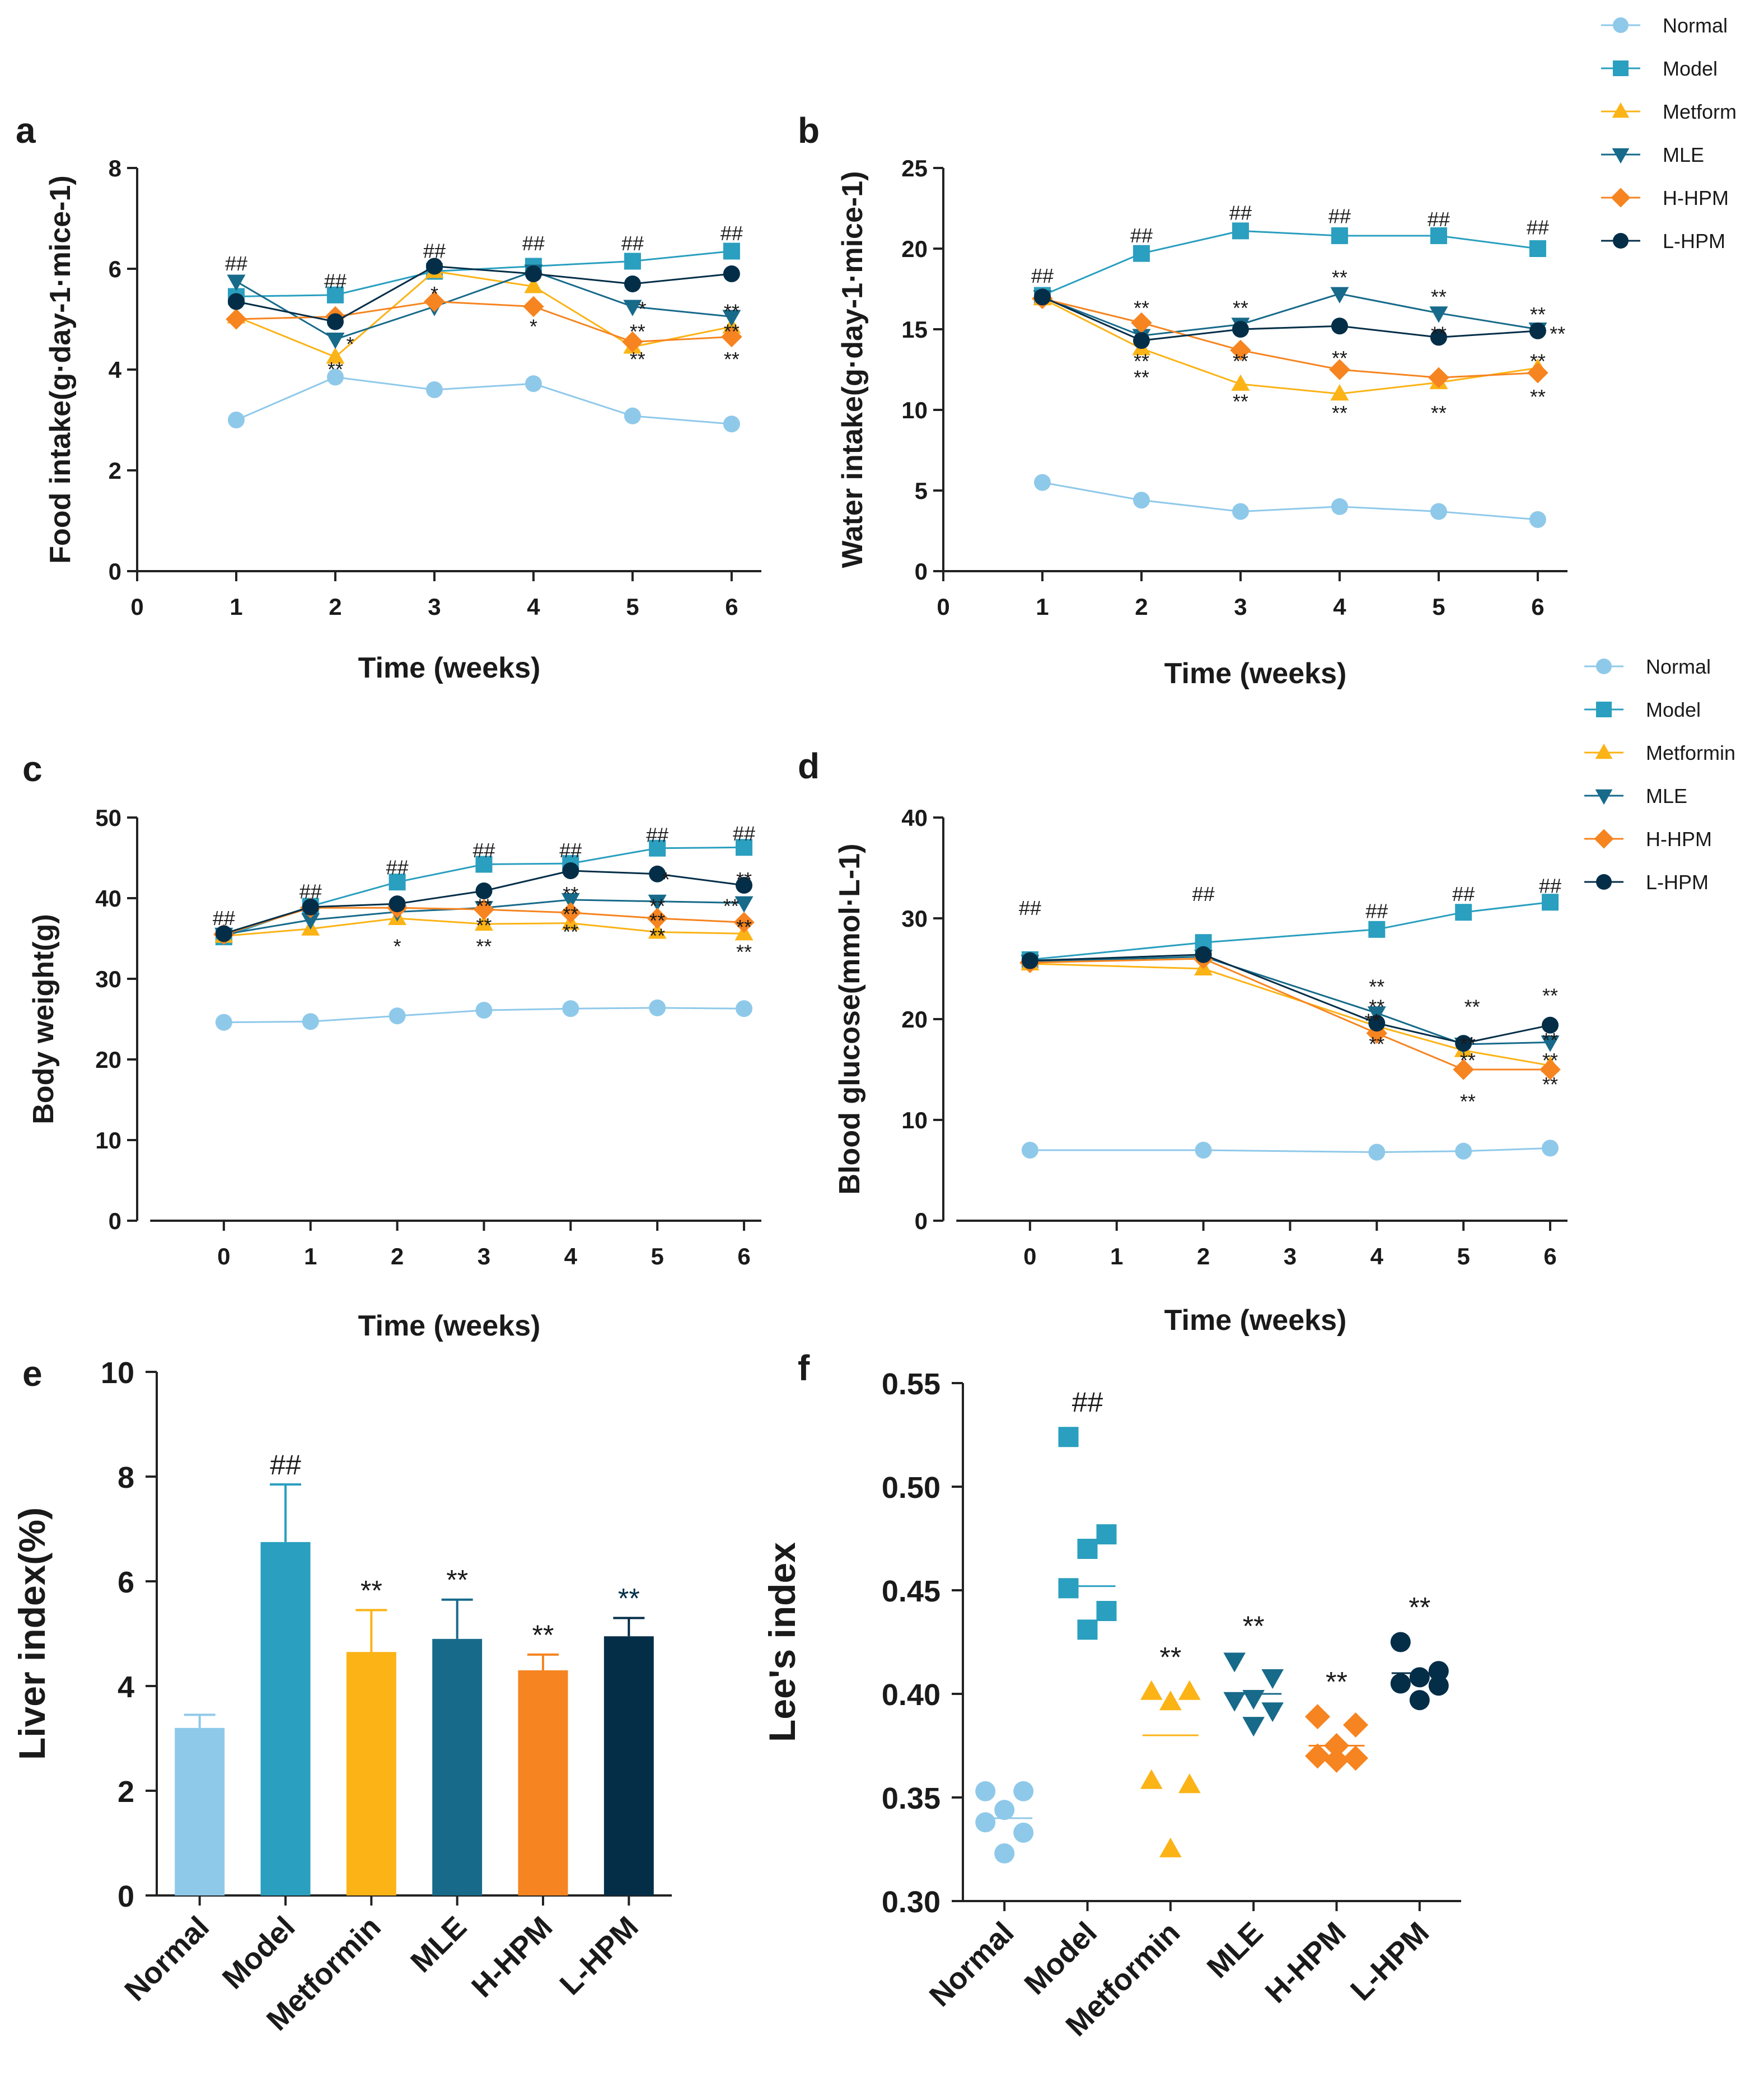 Image resolution: width=1764 pixels, height=2092 pixels. I want to click on series-line-metform, so click(1290, 346).